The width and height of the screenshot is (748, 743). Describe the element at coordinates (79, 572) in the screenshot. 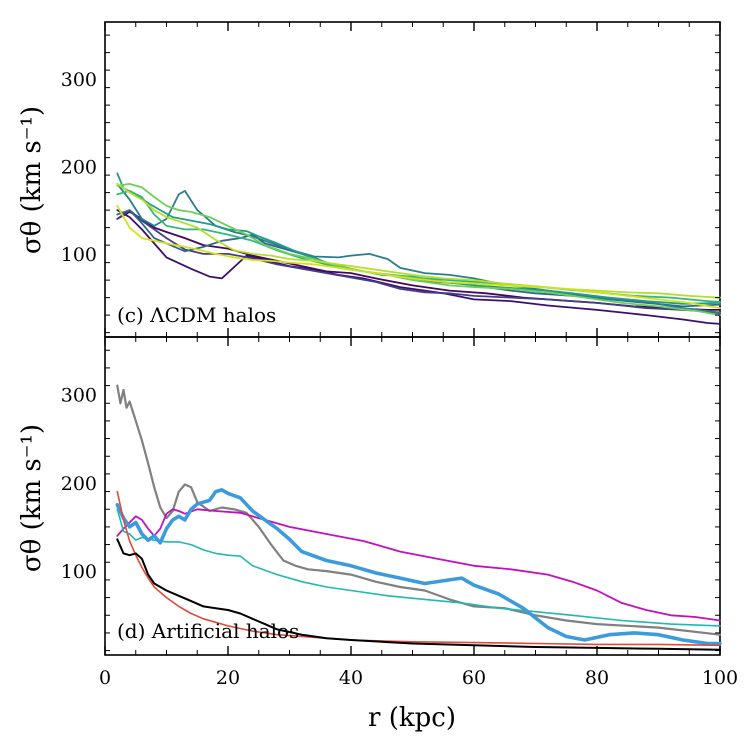

I see `panel-d-y-tick-label: 100` at that location.